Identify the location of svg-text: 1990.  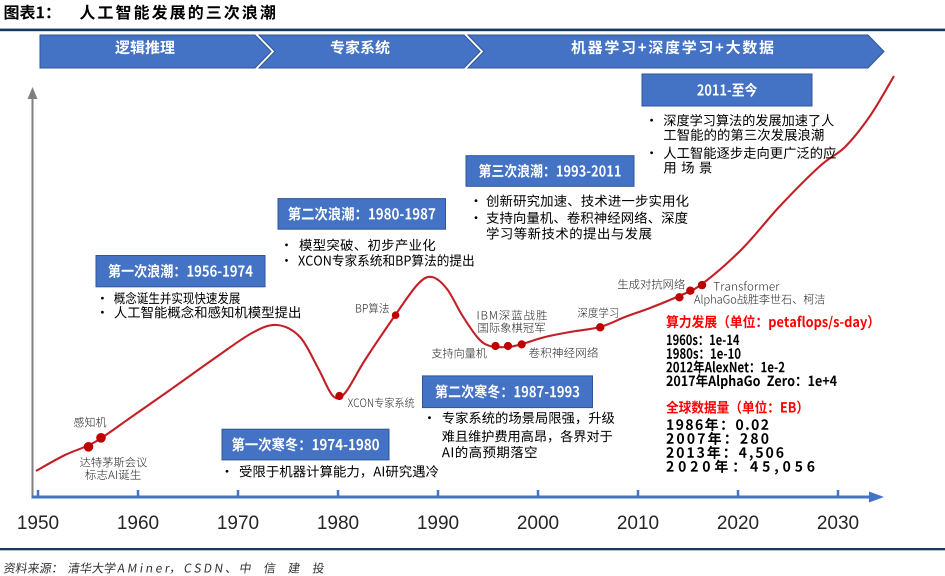
(438, 523).